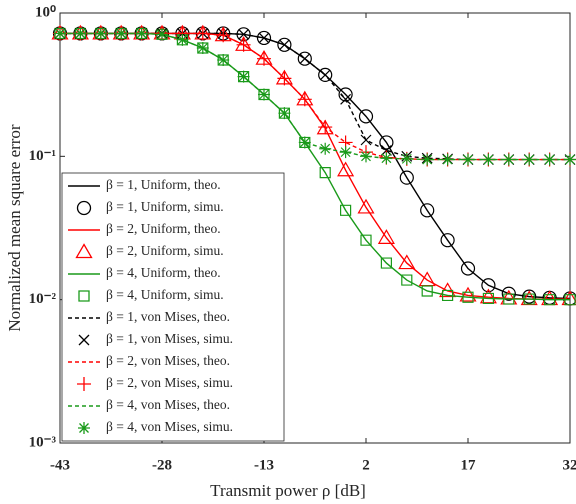 The height and width of the screenshot is (504, 576). I want to click on y-tick-label: 10⁻², so click(43, 299).